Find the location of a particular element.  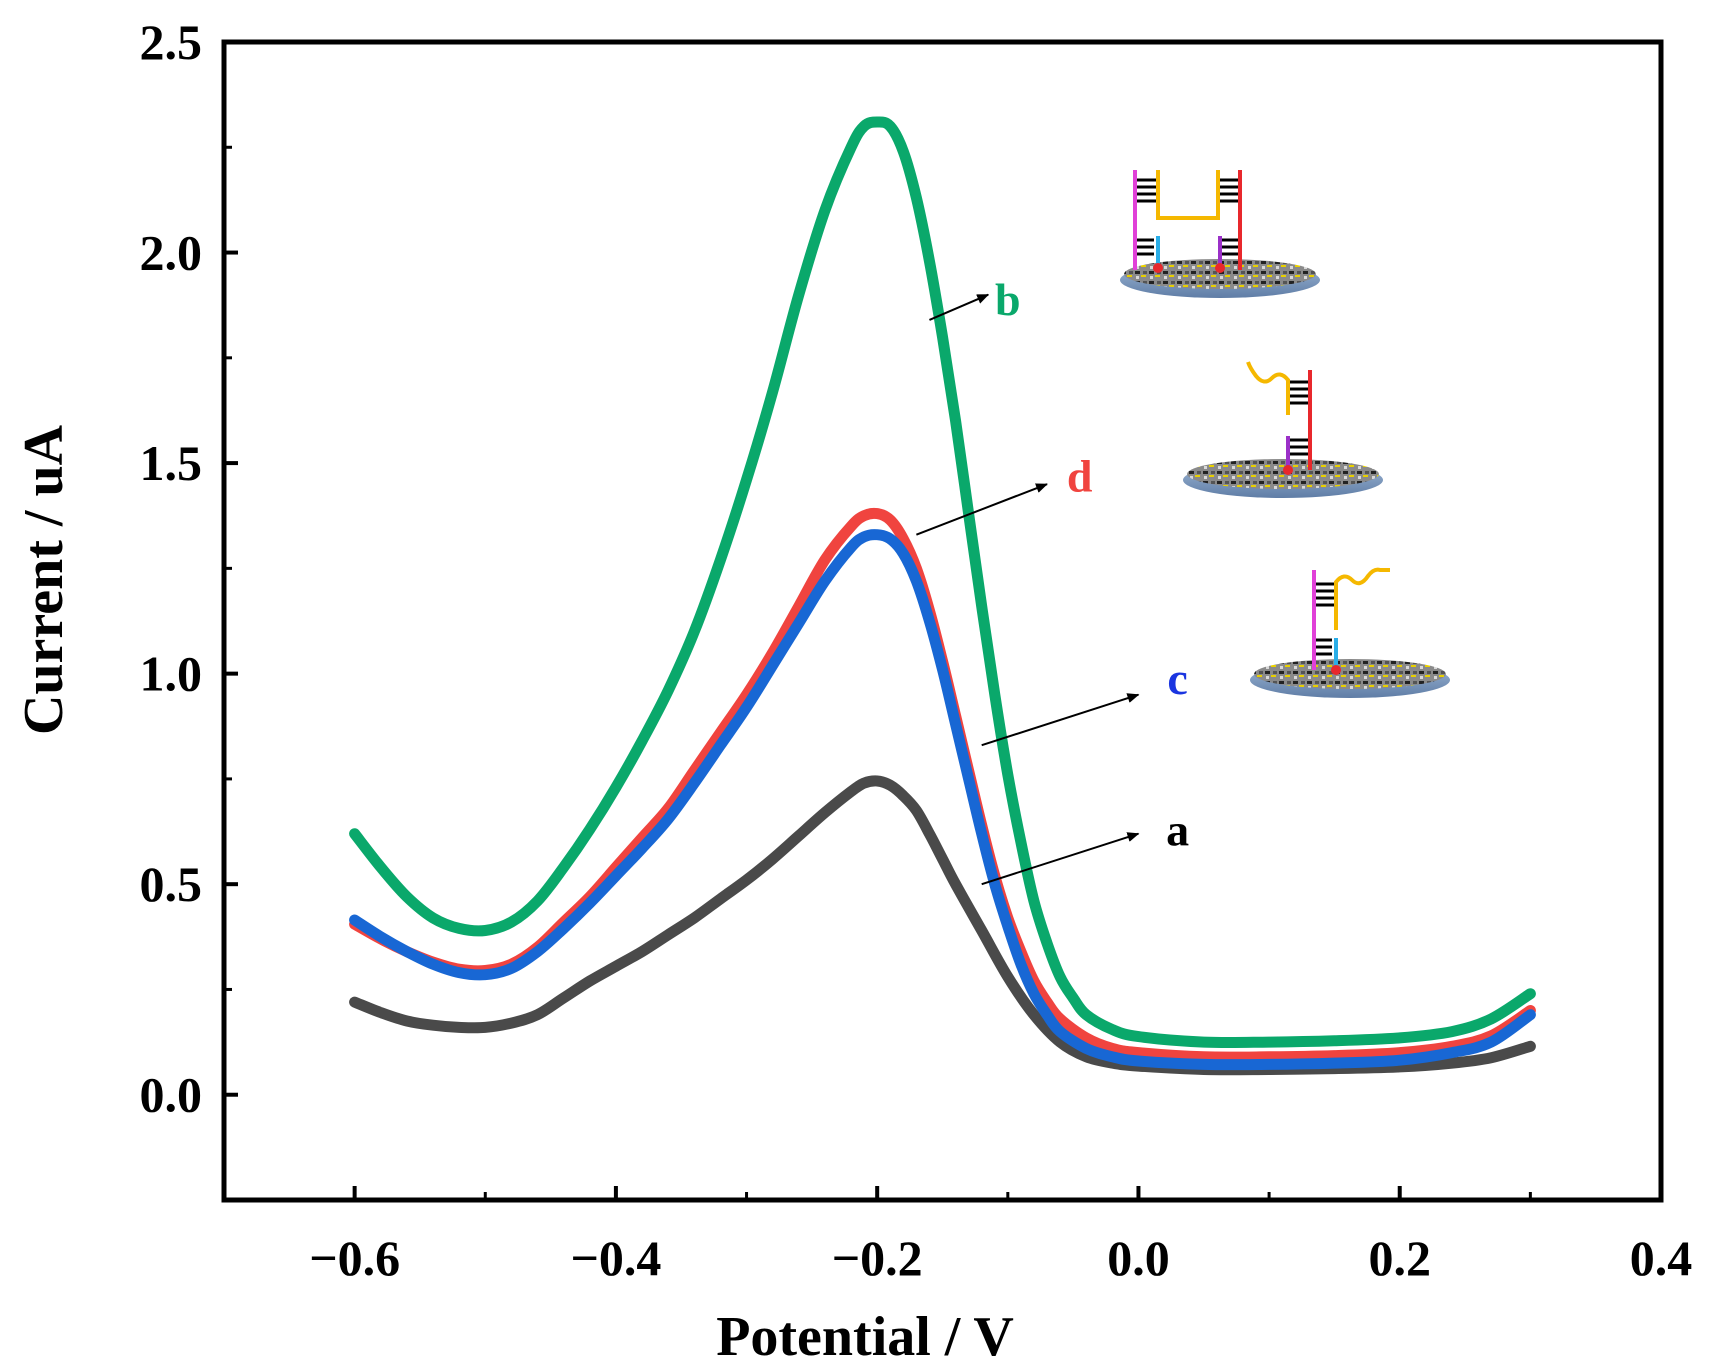

y-tick-label: 0.5 is located at coordinates (171, 884).